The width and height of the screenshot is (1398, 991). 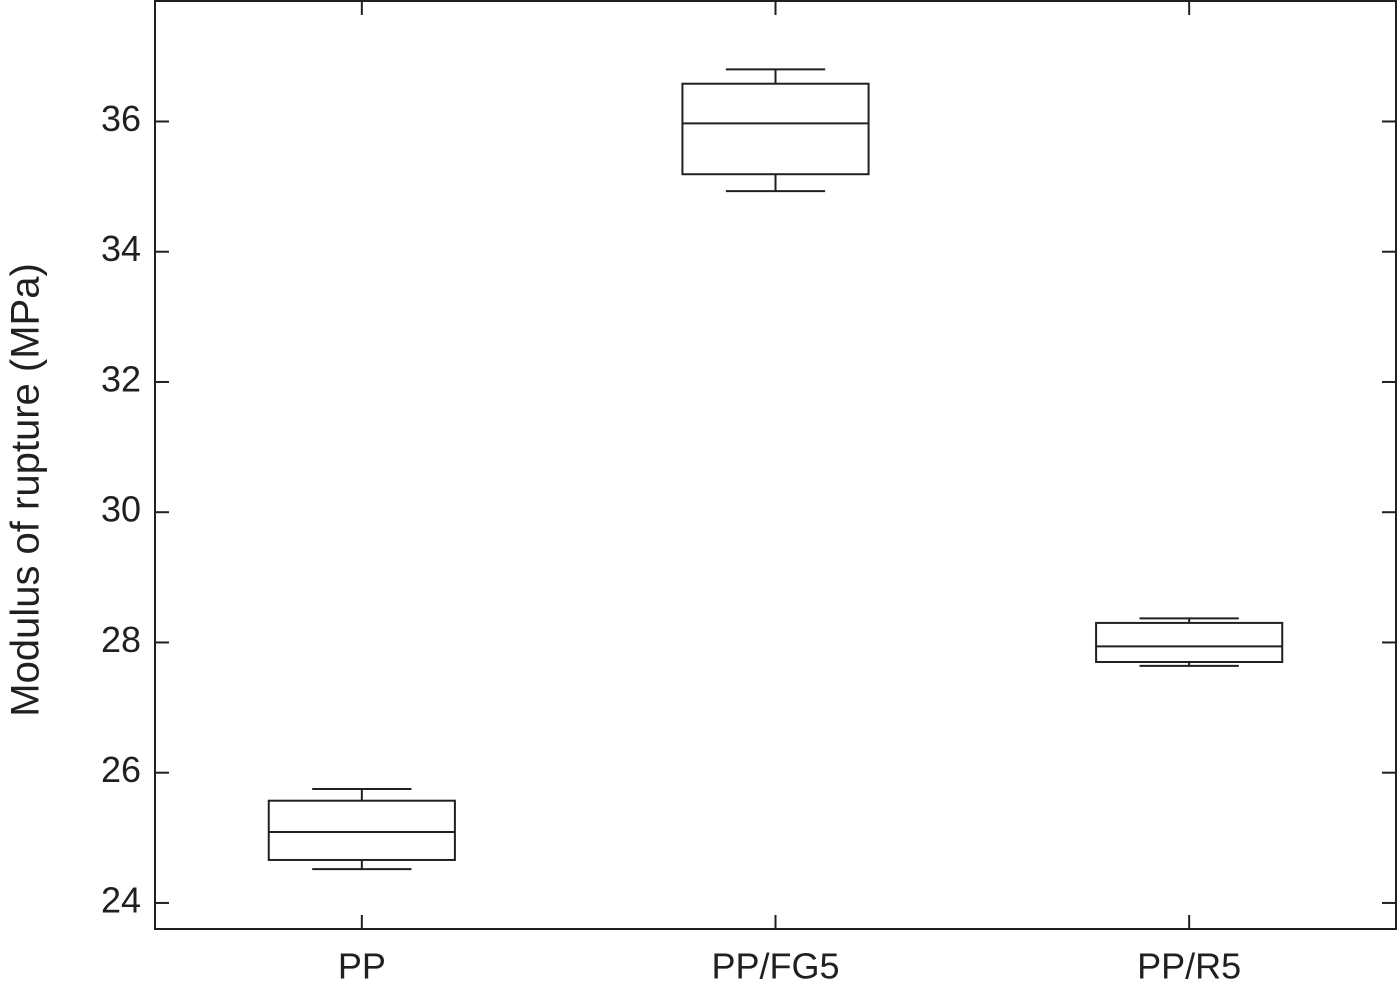 What do you see at coordinates (121, 899) in the screenshot?
I see `y-tick-label: 24` at bounding box center [121, 899].